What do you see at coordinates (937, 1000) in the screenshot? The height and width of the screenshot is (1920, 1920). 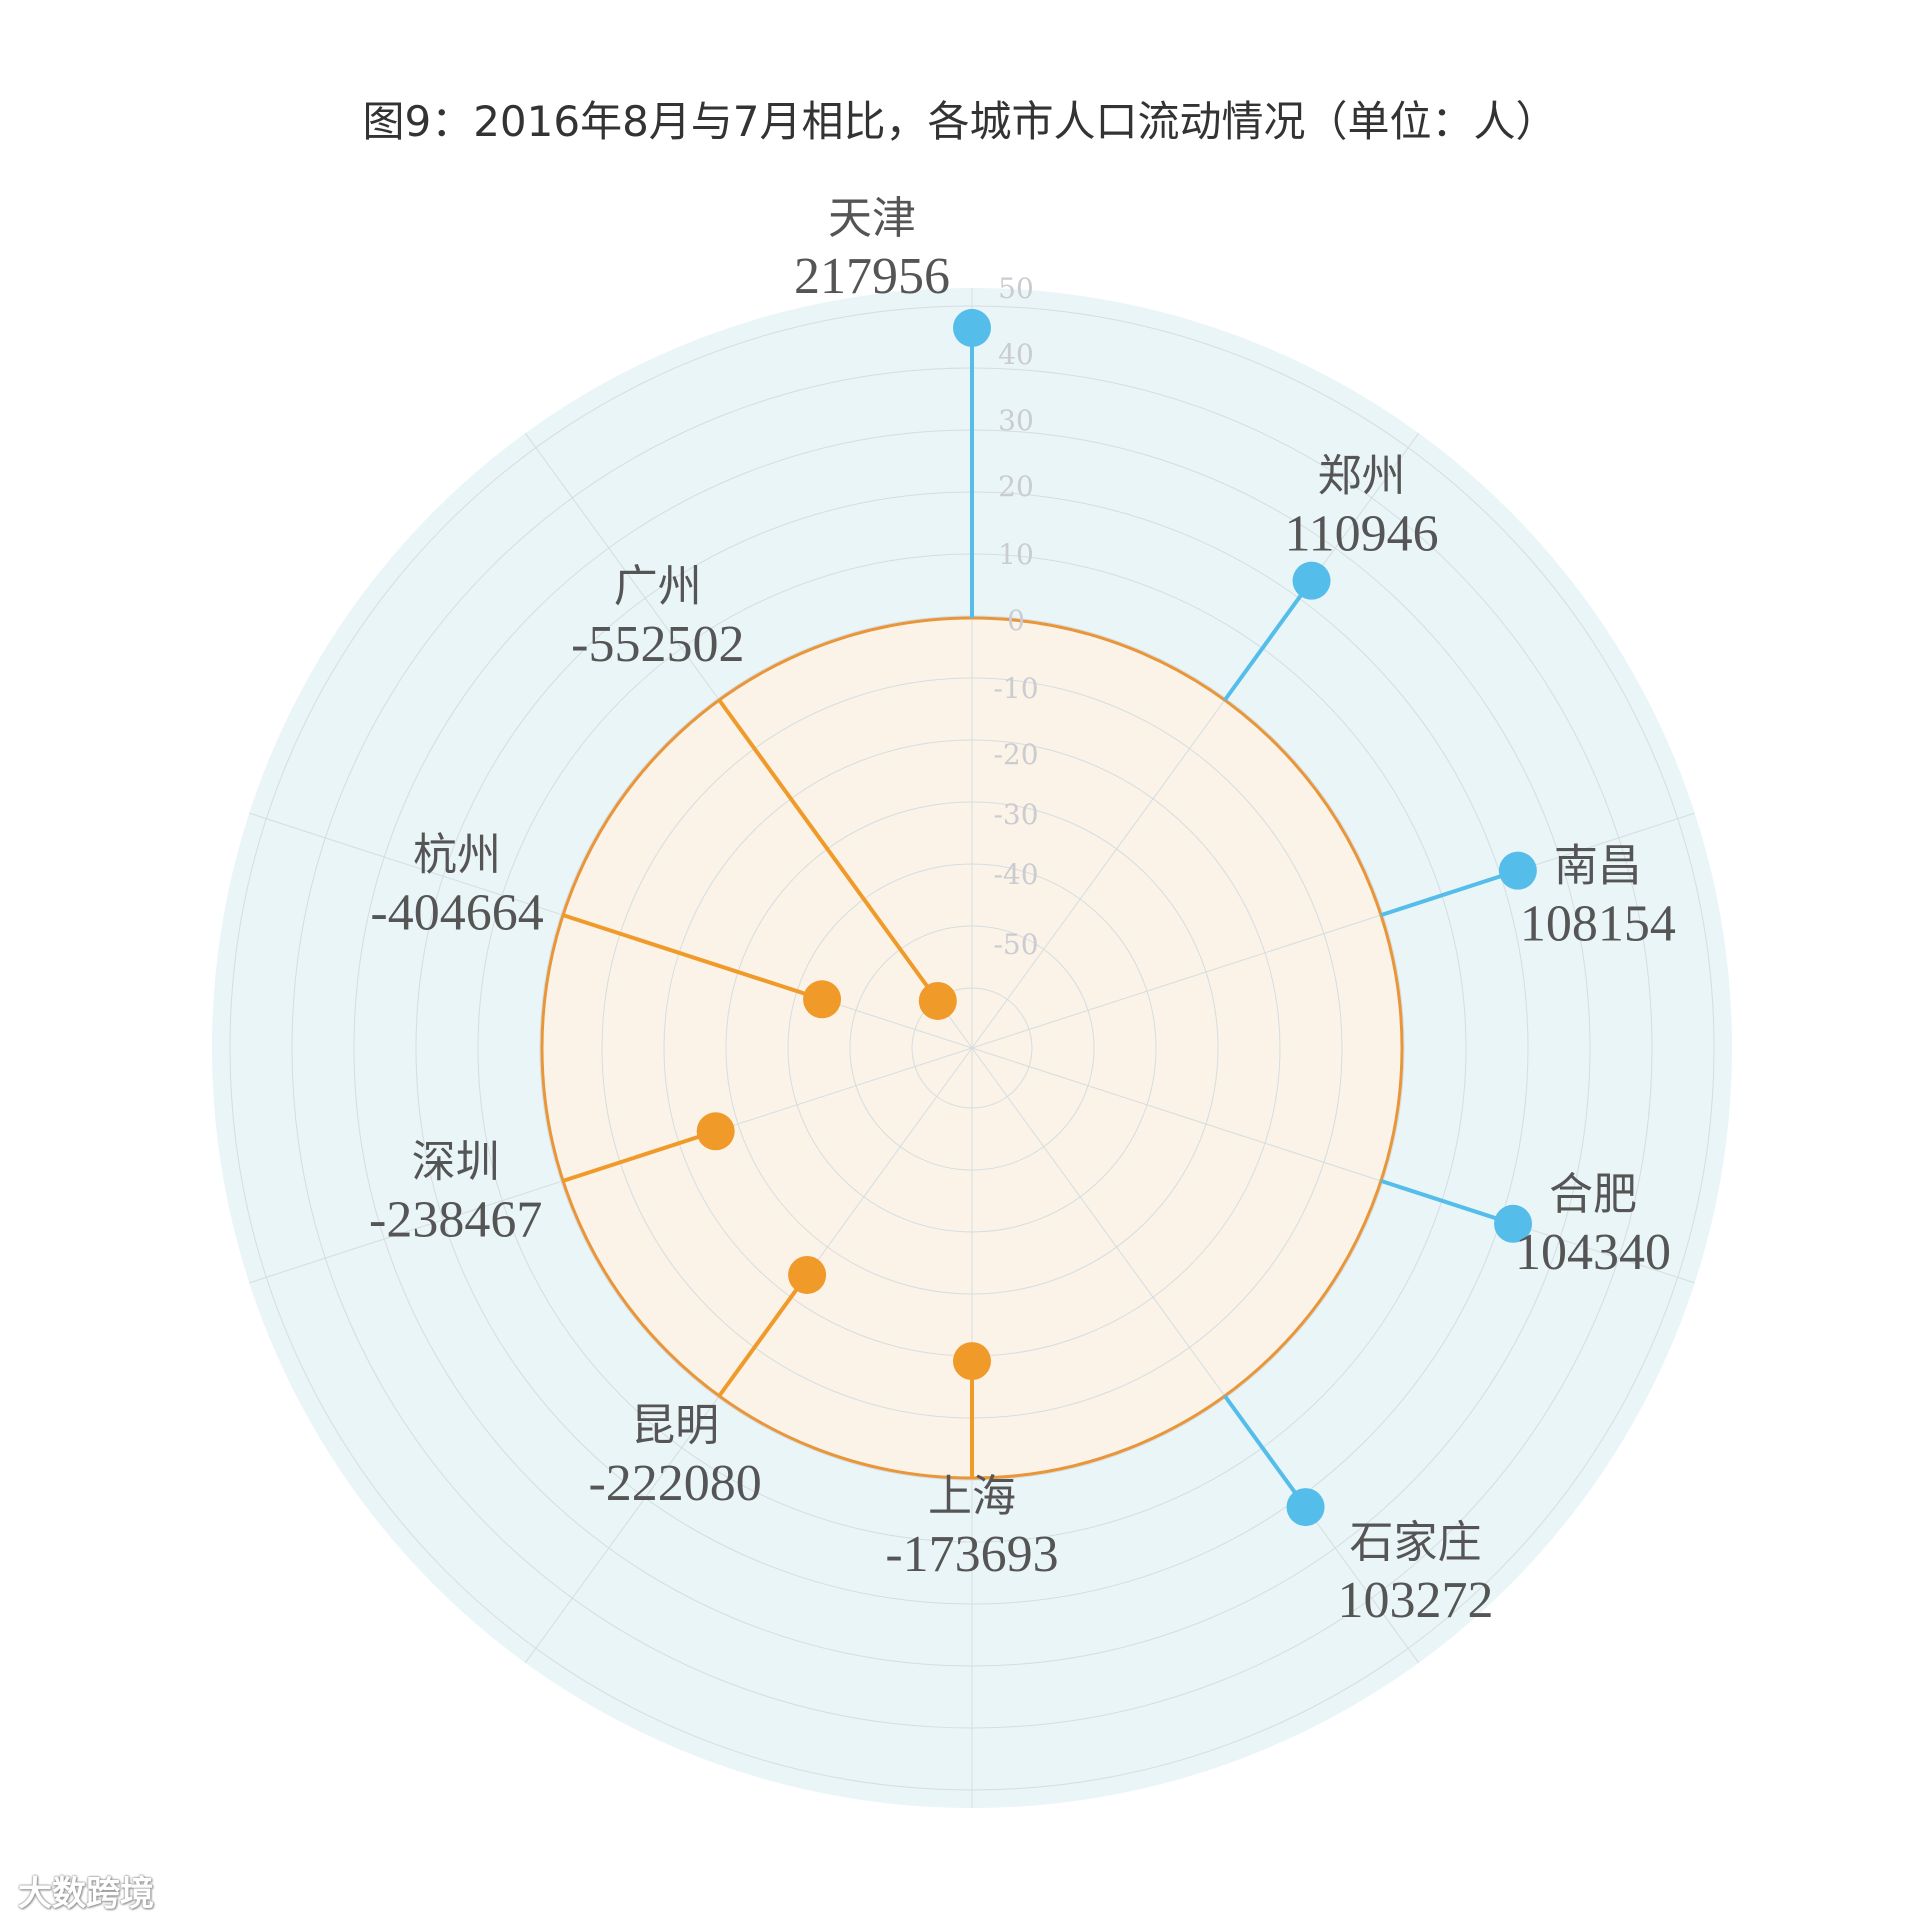 I see `marker-广州` at bounding box center [937, 1000].